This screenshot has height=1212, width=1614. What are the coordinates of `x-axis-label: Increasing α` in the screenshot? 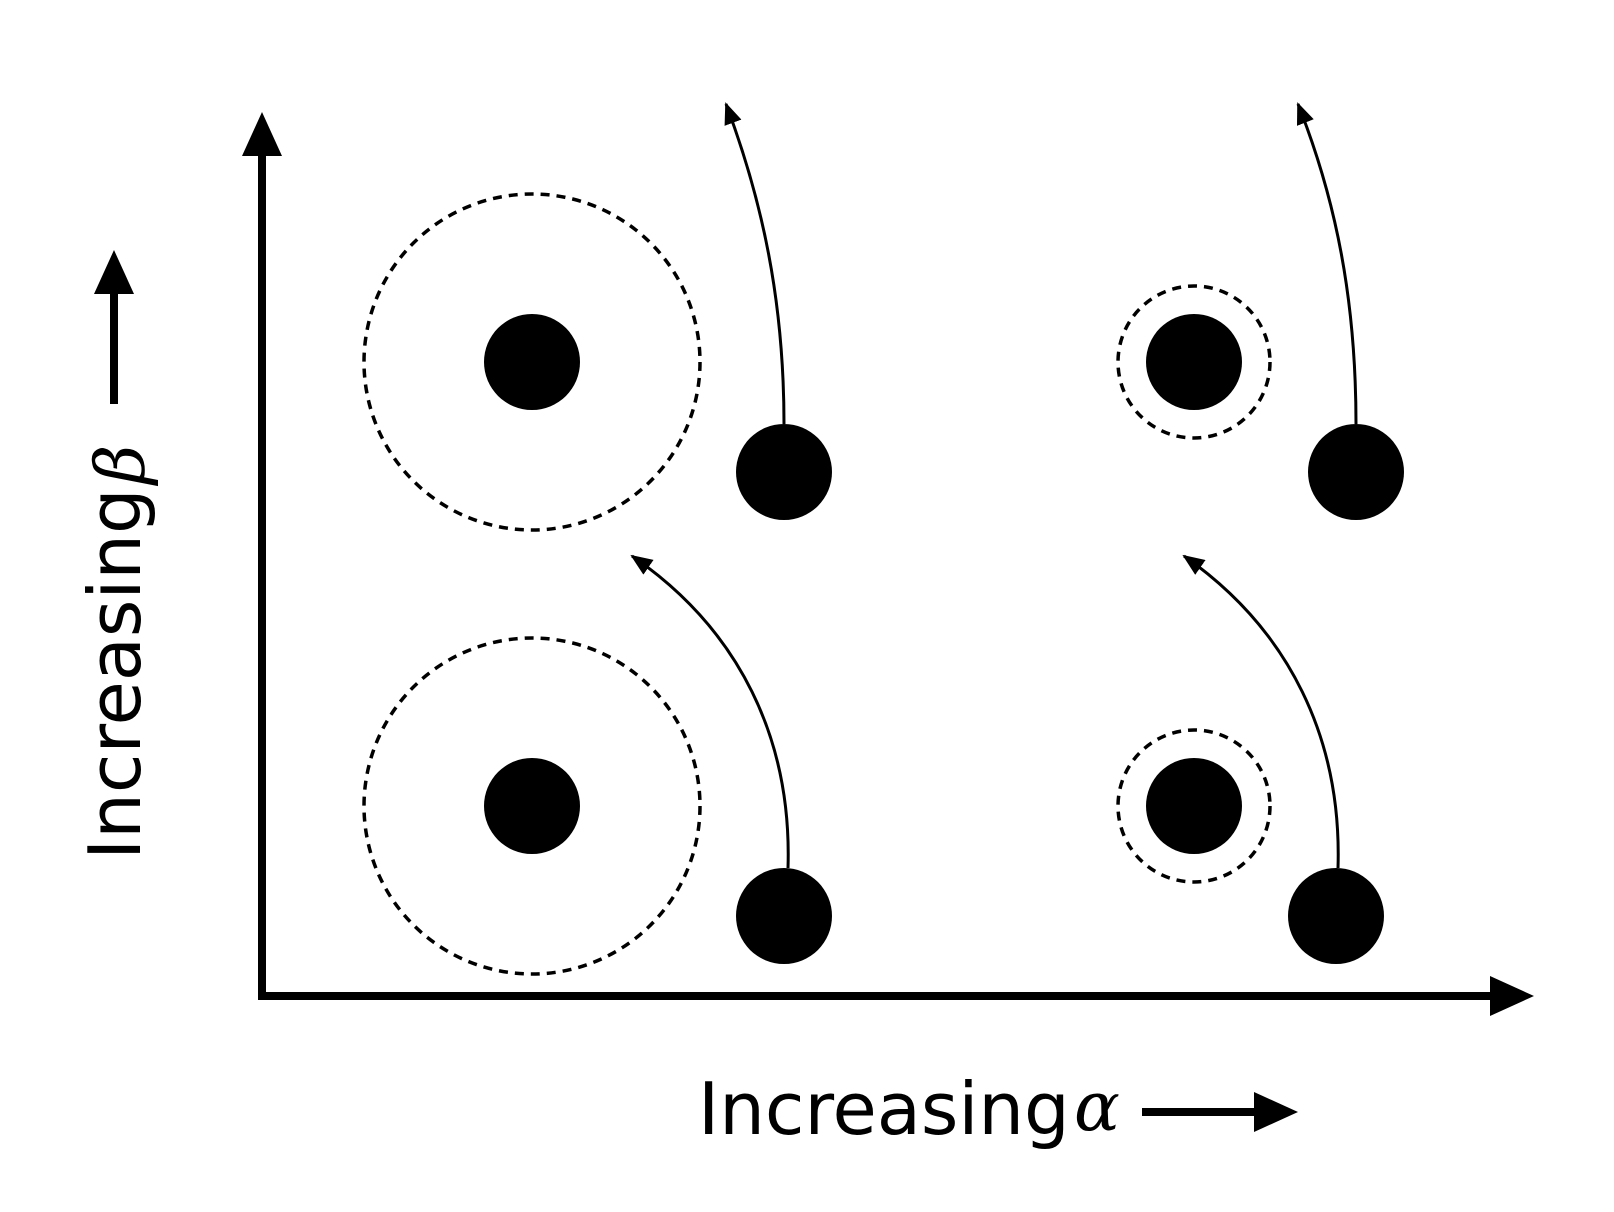 It's located at (998, 1109).